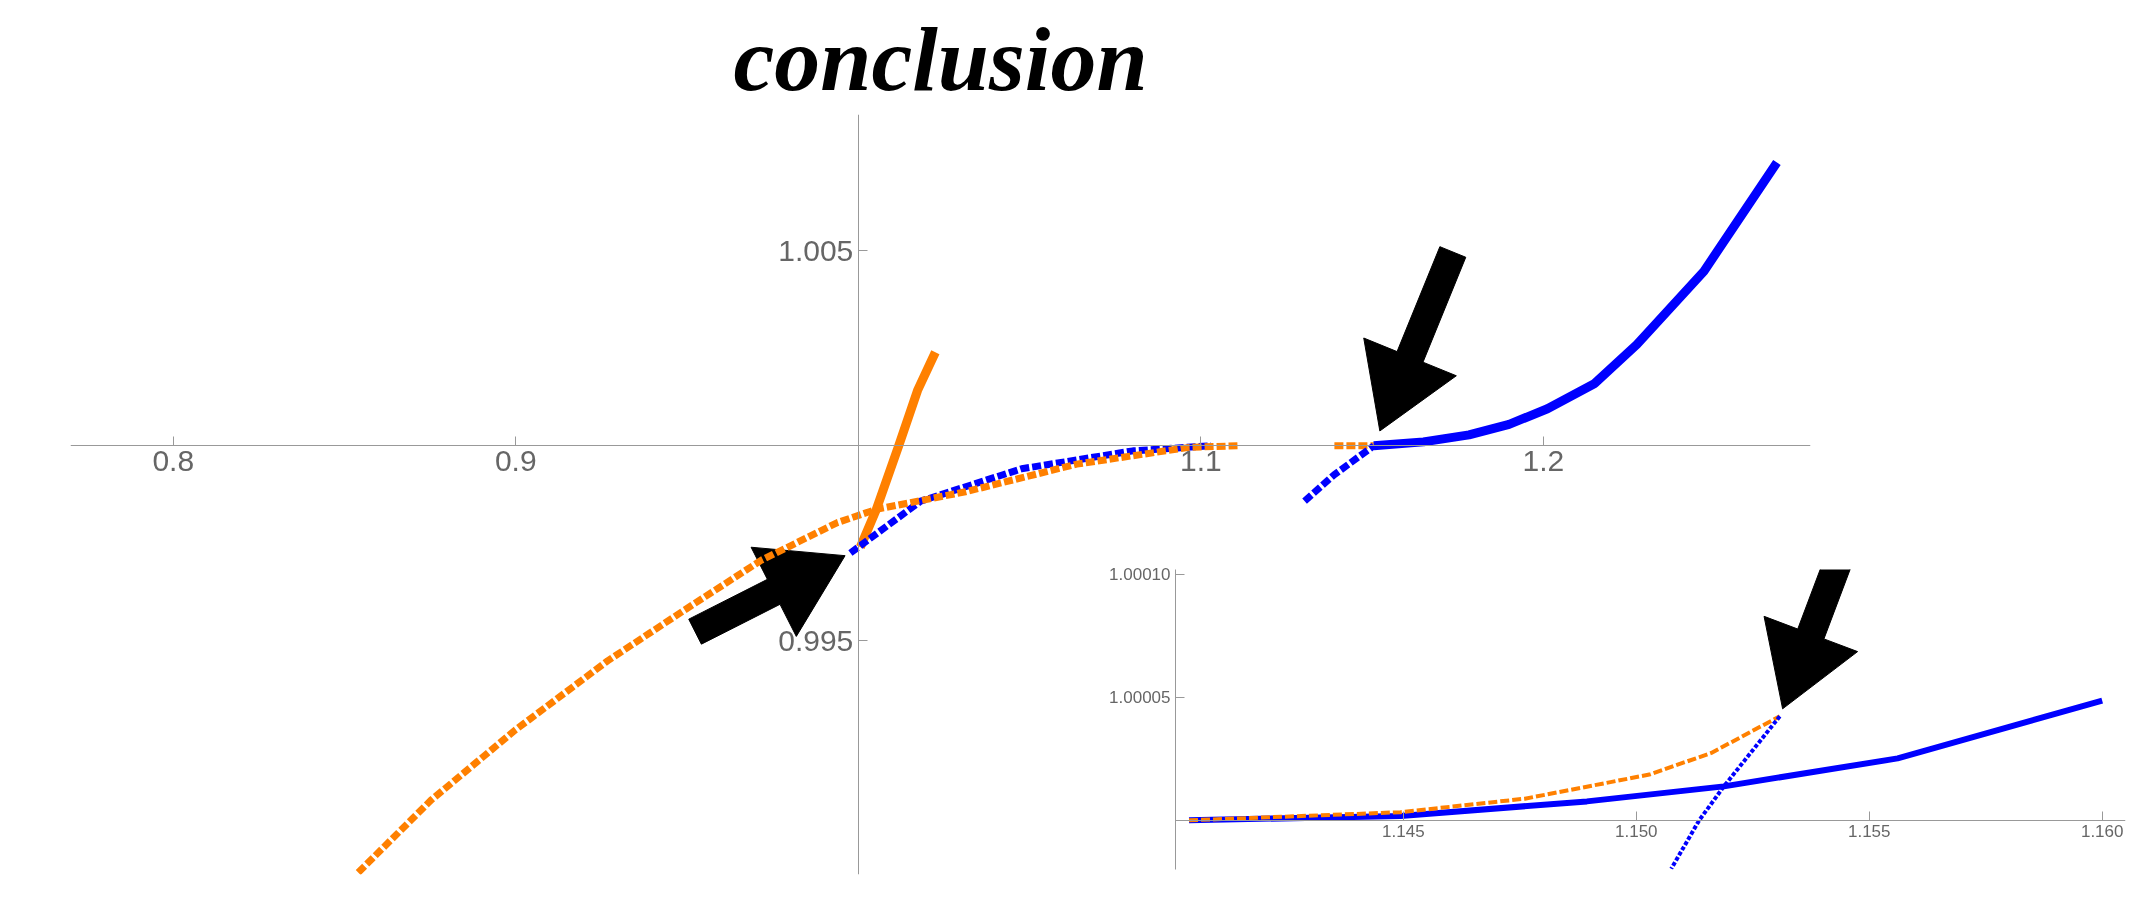 The width and height of the screenshot is (2140, 922). Describe the element at coordinates (1200, 460) in the screenshot. I see `x-tick-label: 1.1` at that location.